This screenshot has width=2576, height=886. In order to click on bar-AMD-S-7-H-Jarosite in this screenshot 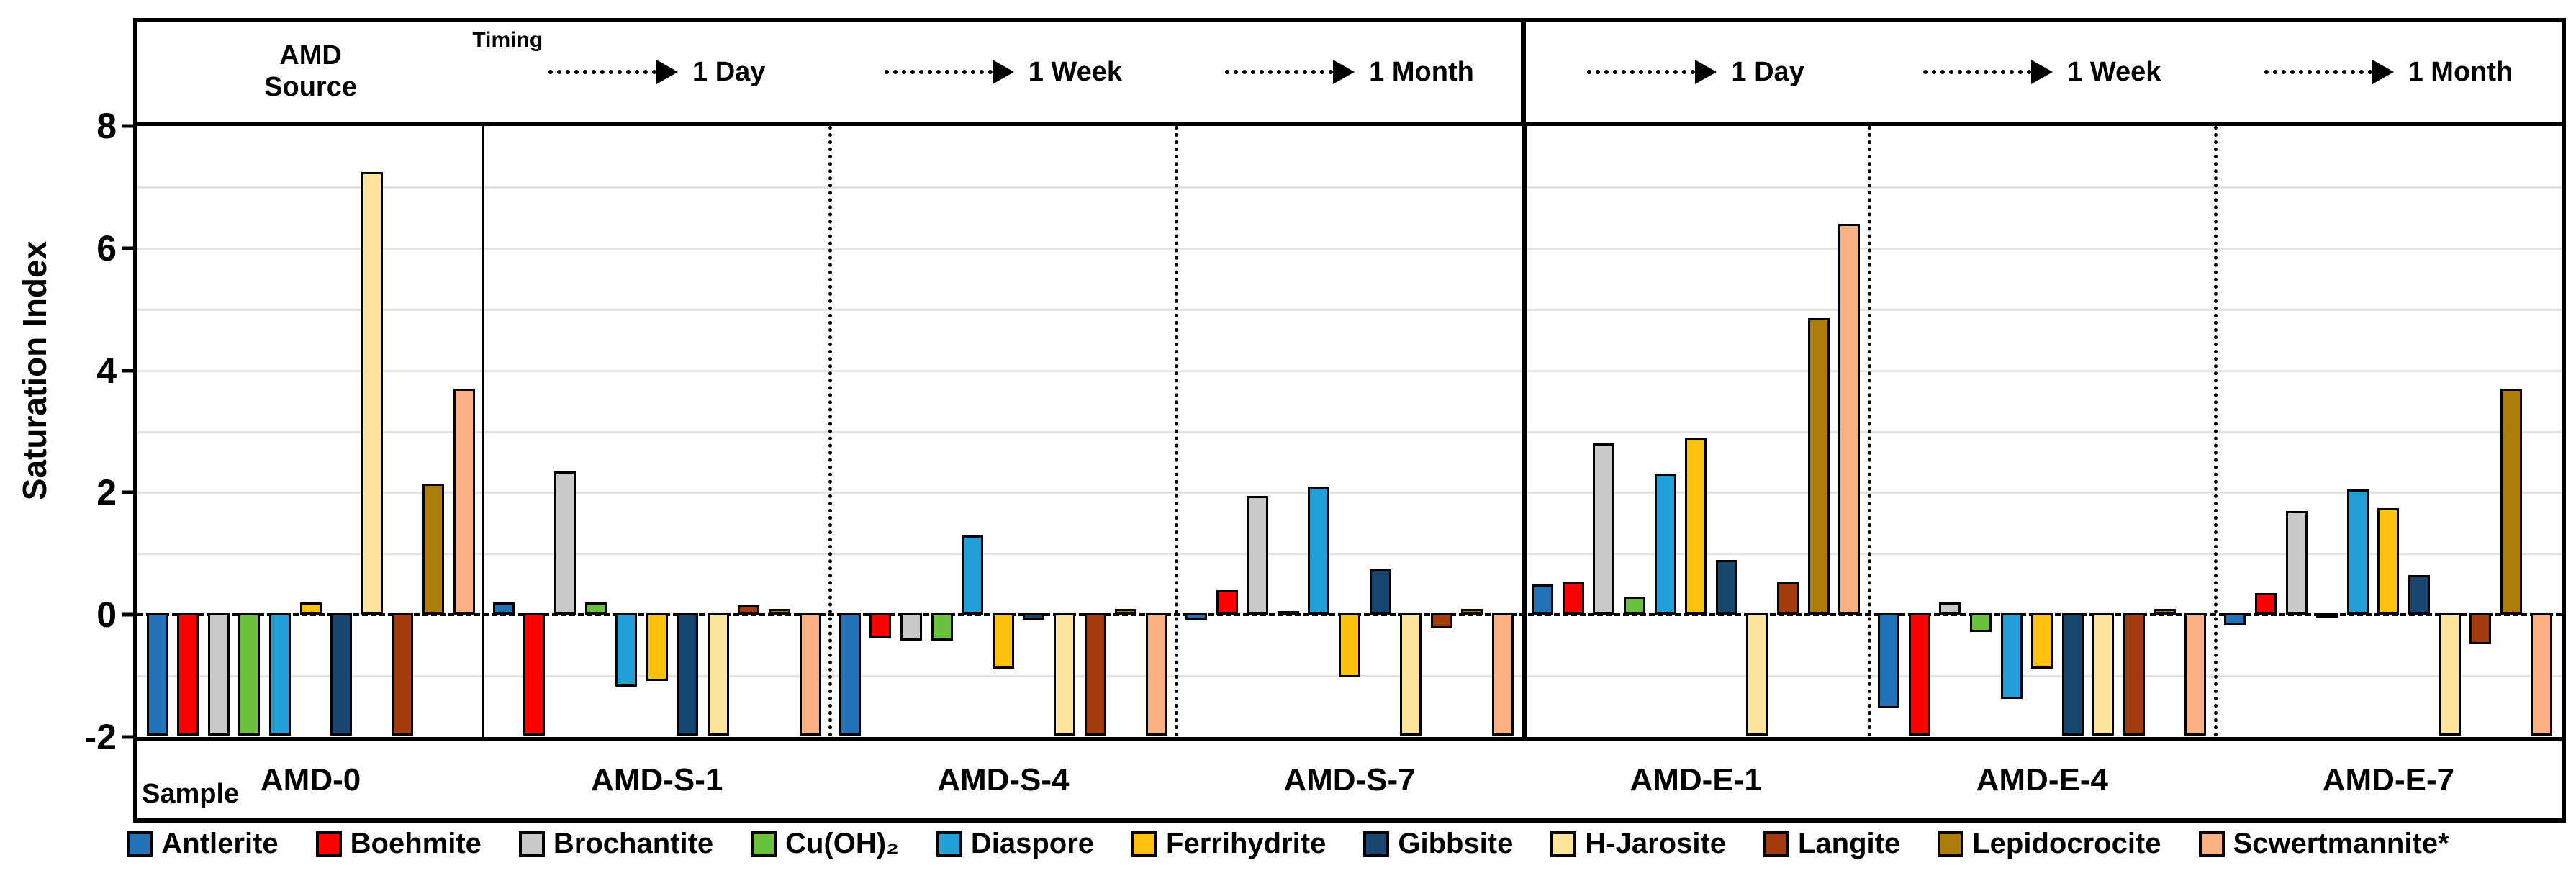, I will do `click(1411, 674)`.